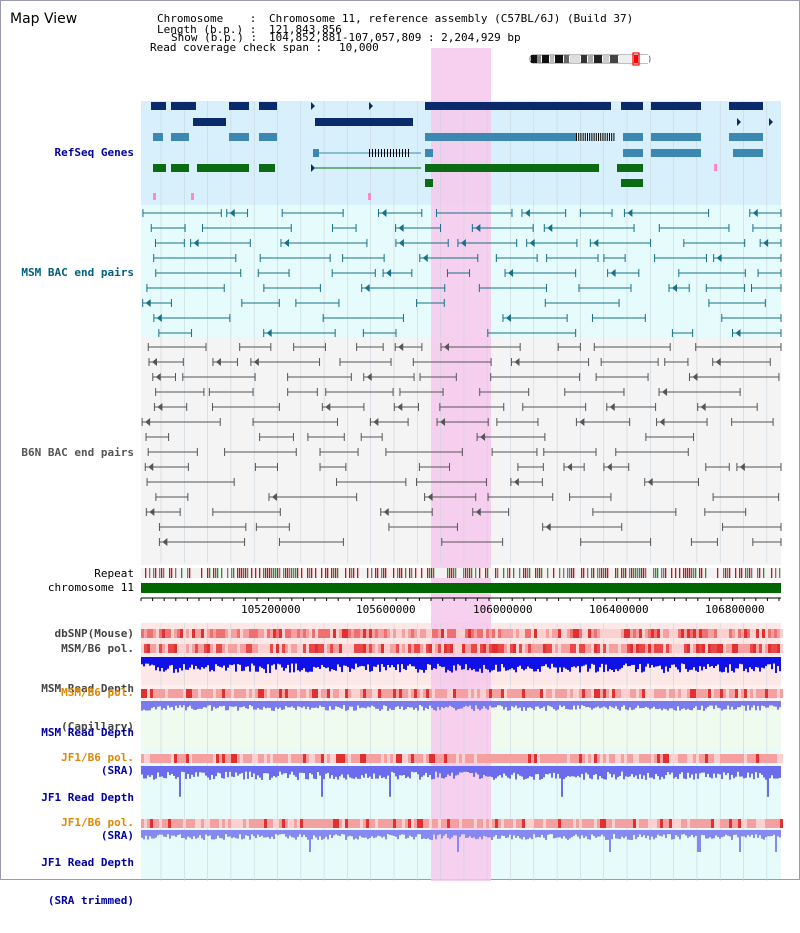 The width and height of the screenshot is (800, 933). Describe the element at coordinates (97, 692) in the screenshot. I see `track-label-msm-b6-pol-sra: MSM/B6 pol.` at that location.